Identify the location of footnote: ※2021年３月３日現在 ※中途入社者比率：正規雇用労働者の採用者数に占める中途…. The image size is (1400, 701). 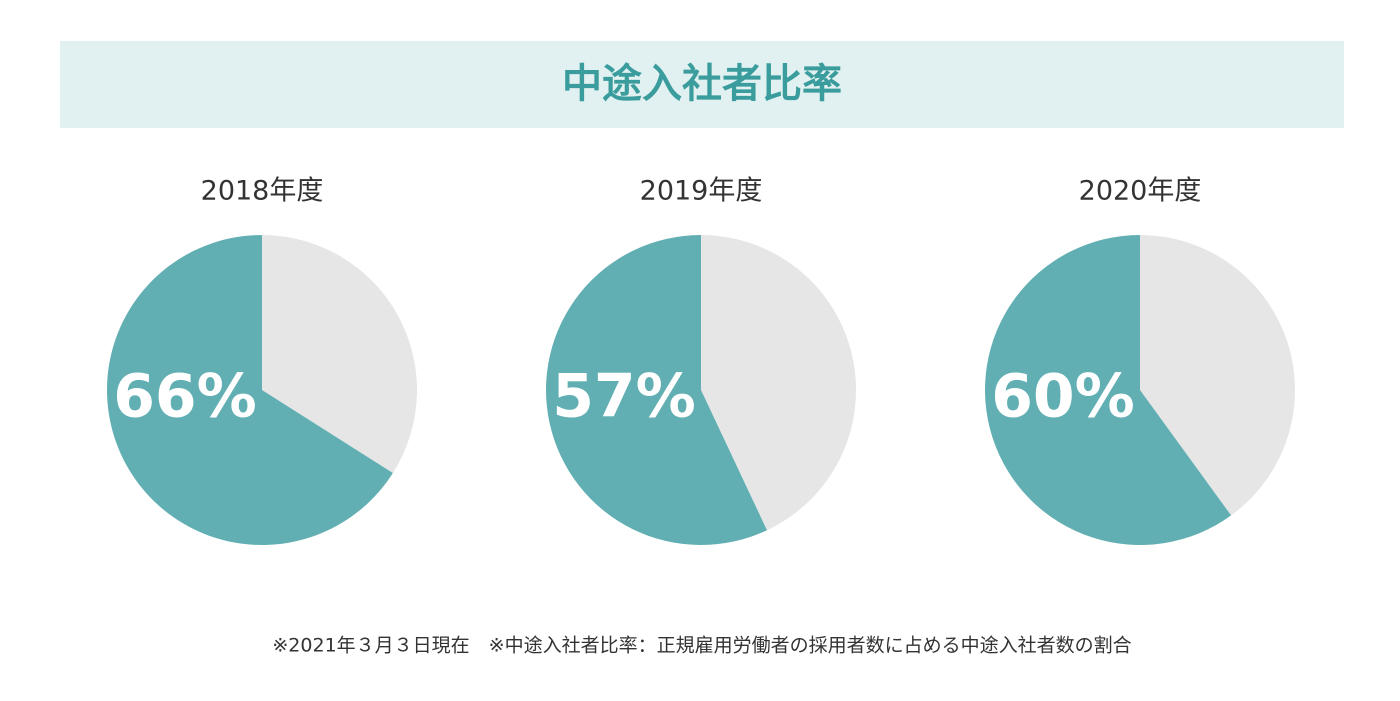
(701, 646).